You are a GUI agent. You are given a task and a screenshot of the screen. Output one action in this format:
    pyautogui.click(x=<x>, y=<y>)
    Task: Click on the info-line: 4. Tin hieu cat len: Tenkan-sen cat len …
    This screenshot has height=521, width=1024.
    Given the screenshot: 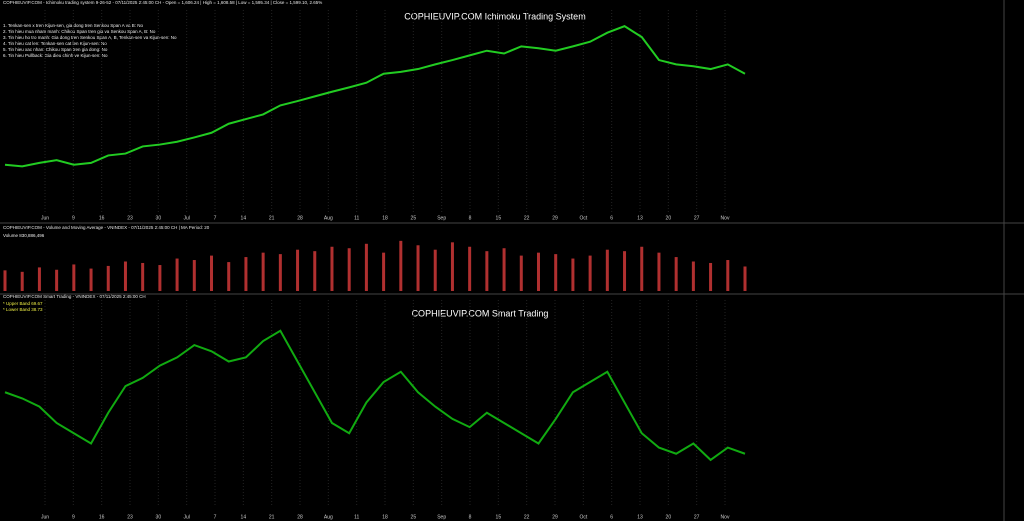 What is the action you would take?
    pyautogui.click(x=55, y=43)
    